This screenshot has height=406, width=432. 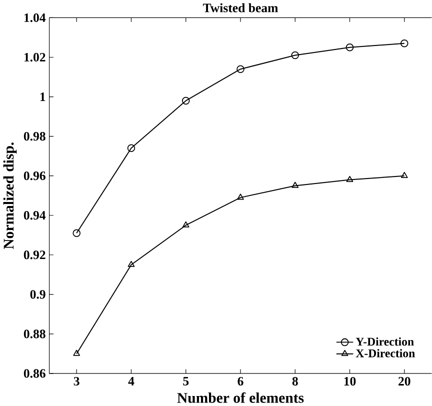 What do you see at coordinates (385, 353) in the screenshot?
I see `legend-label: X-Direction` at bounding box center [385, 353].